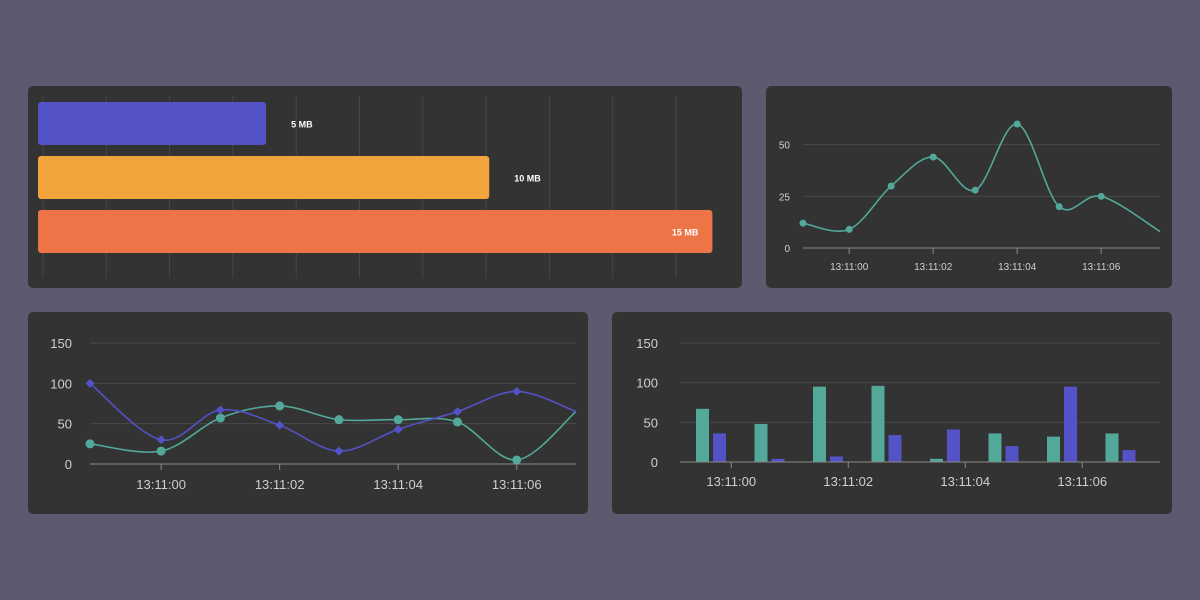  Describe the element at coordinates (302, 125) in the screenshot. I see `bar-label-1: 5 MB` at that location.